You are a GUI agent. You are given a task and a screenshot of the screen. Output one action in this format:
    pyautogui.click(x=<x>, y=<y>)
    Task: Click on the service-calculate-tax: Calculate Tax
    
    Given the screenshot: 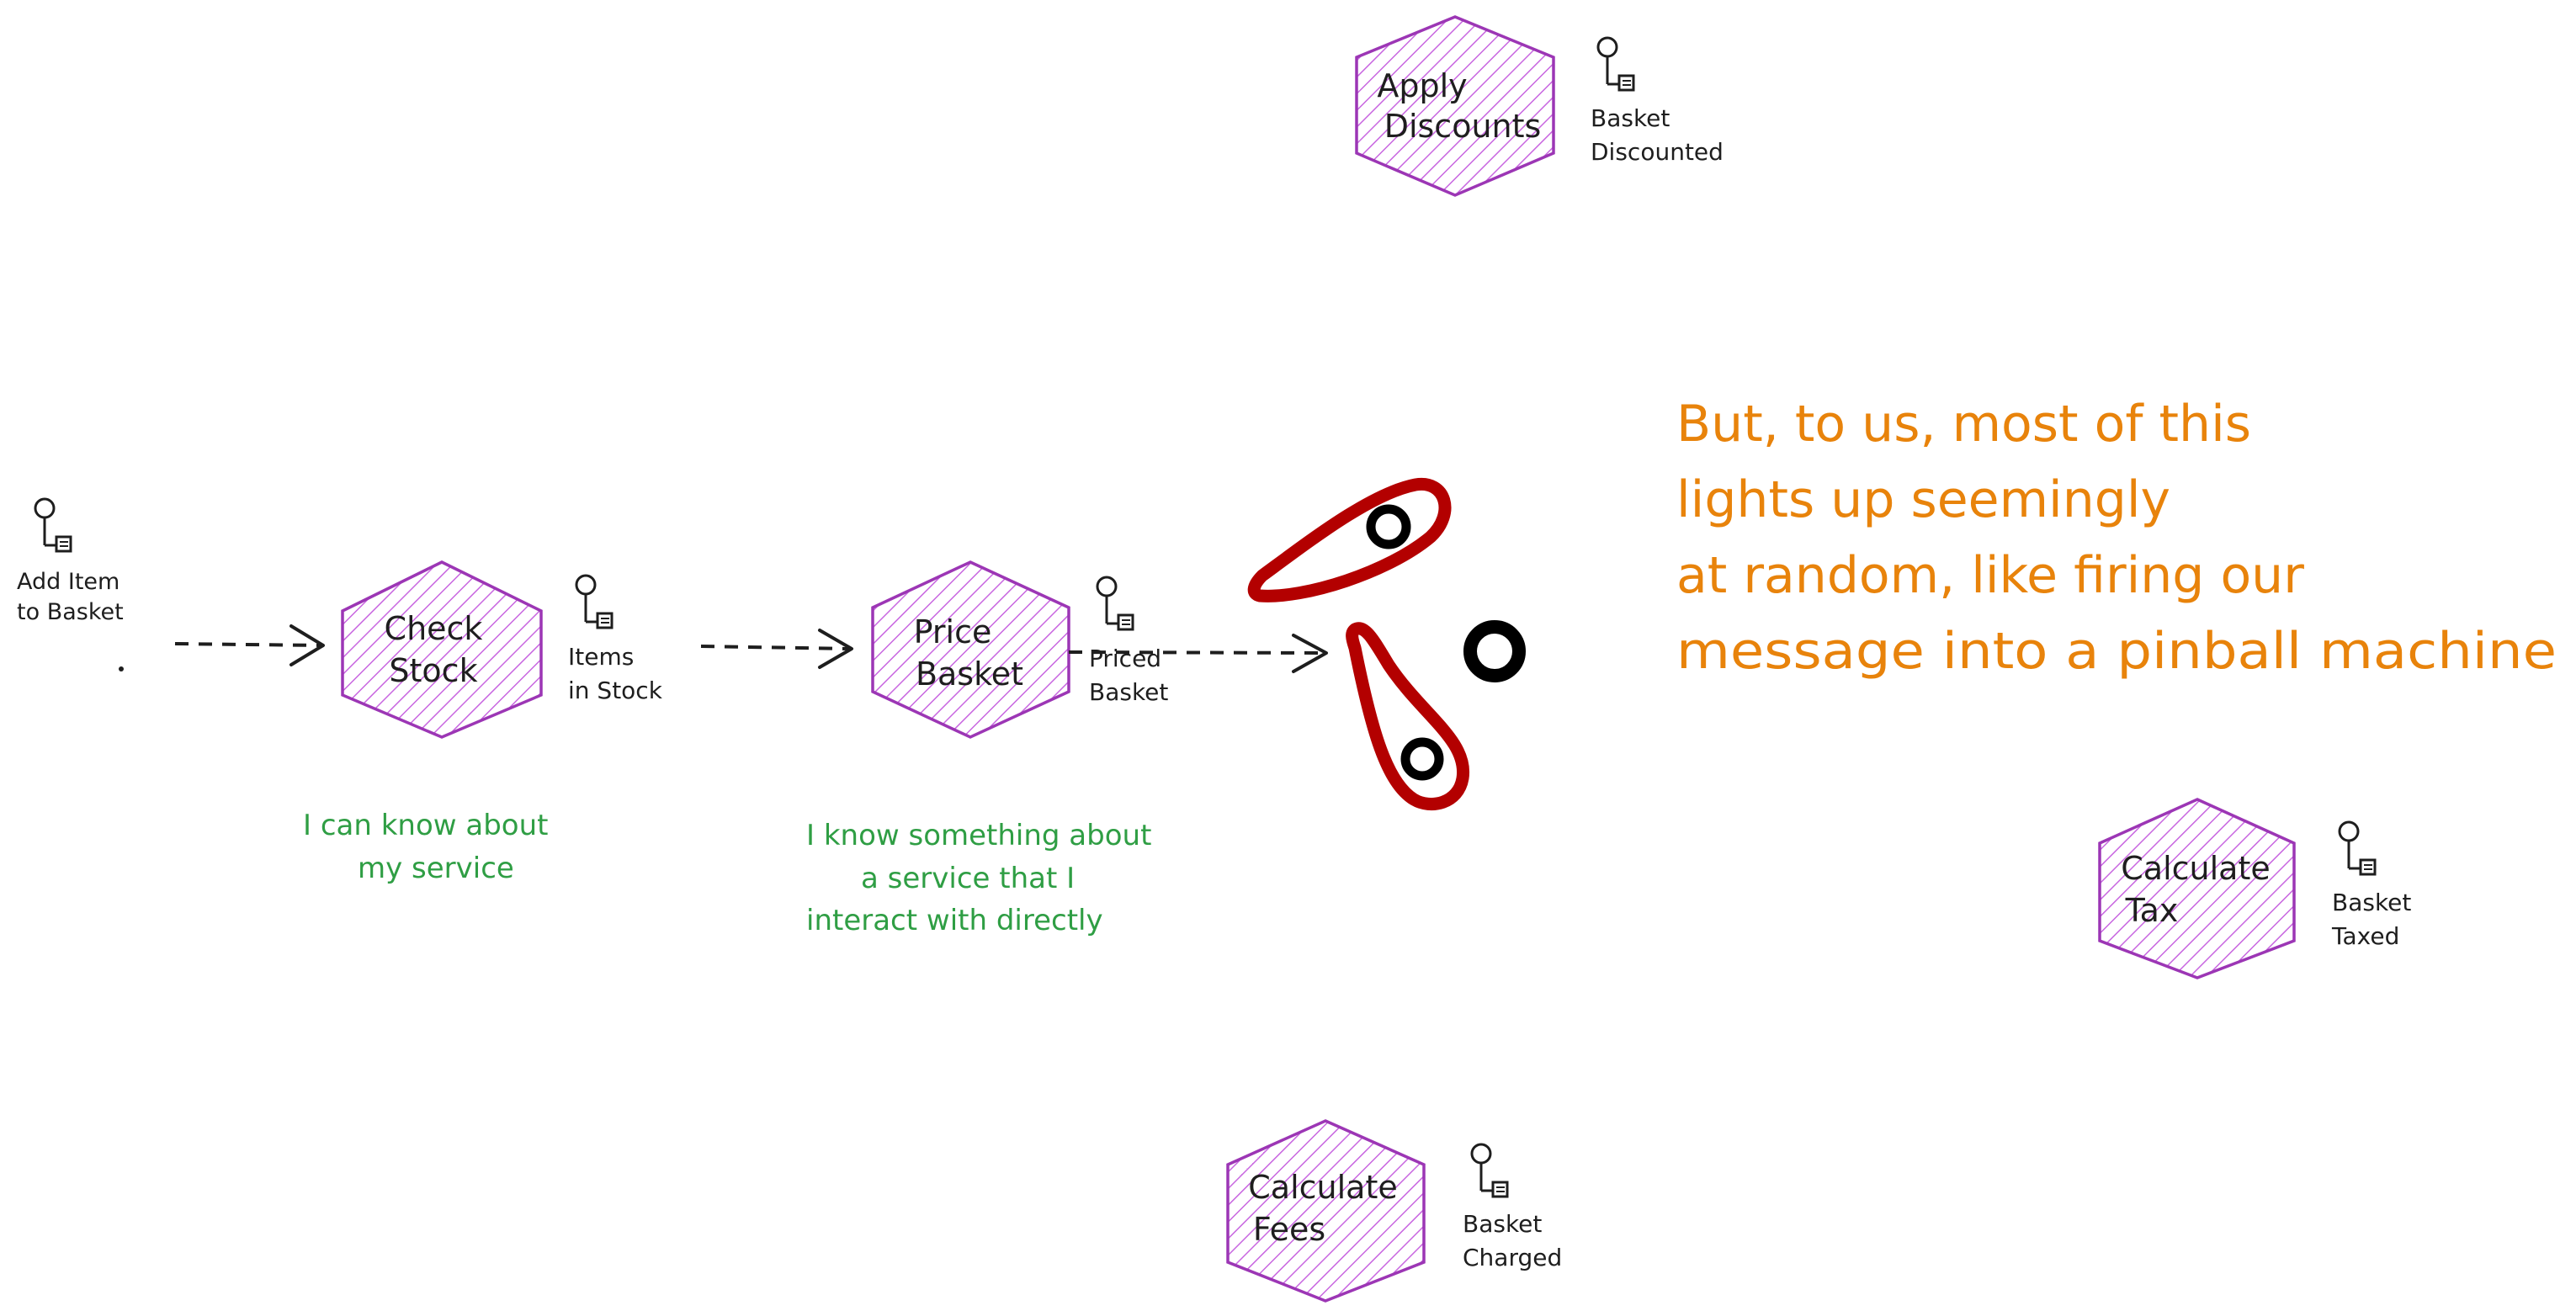 What is the action you would take?
    pyautogui.click(x=2197, y=888)
    